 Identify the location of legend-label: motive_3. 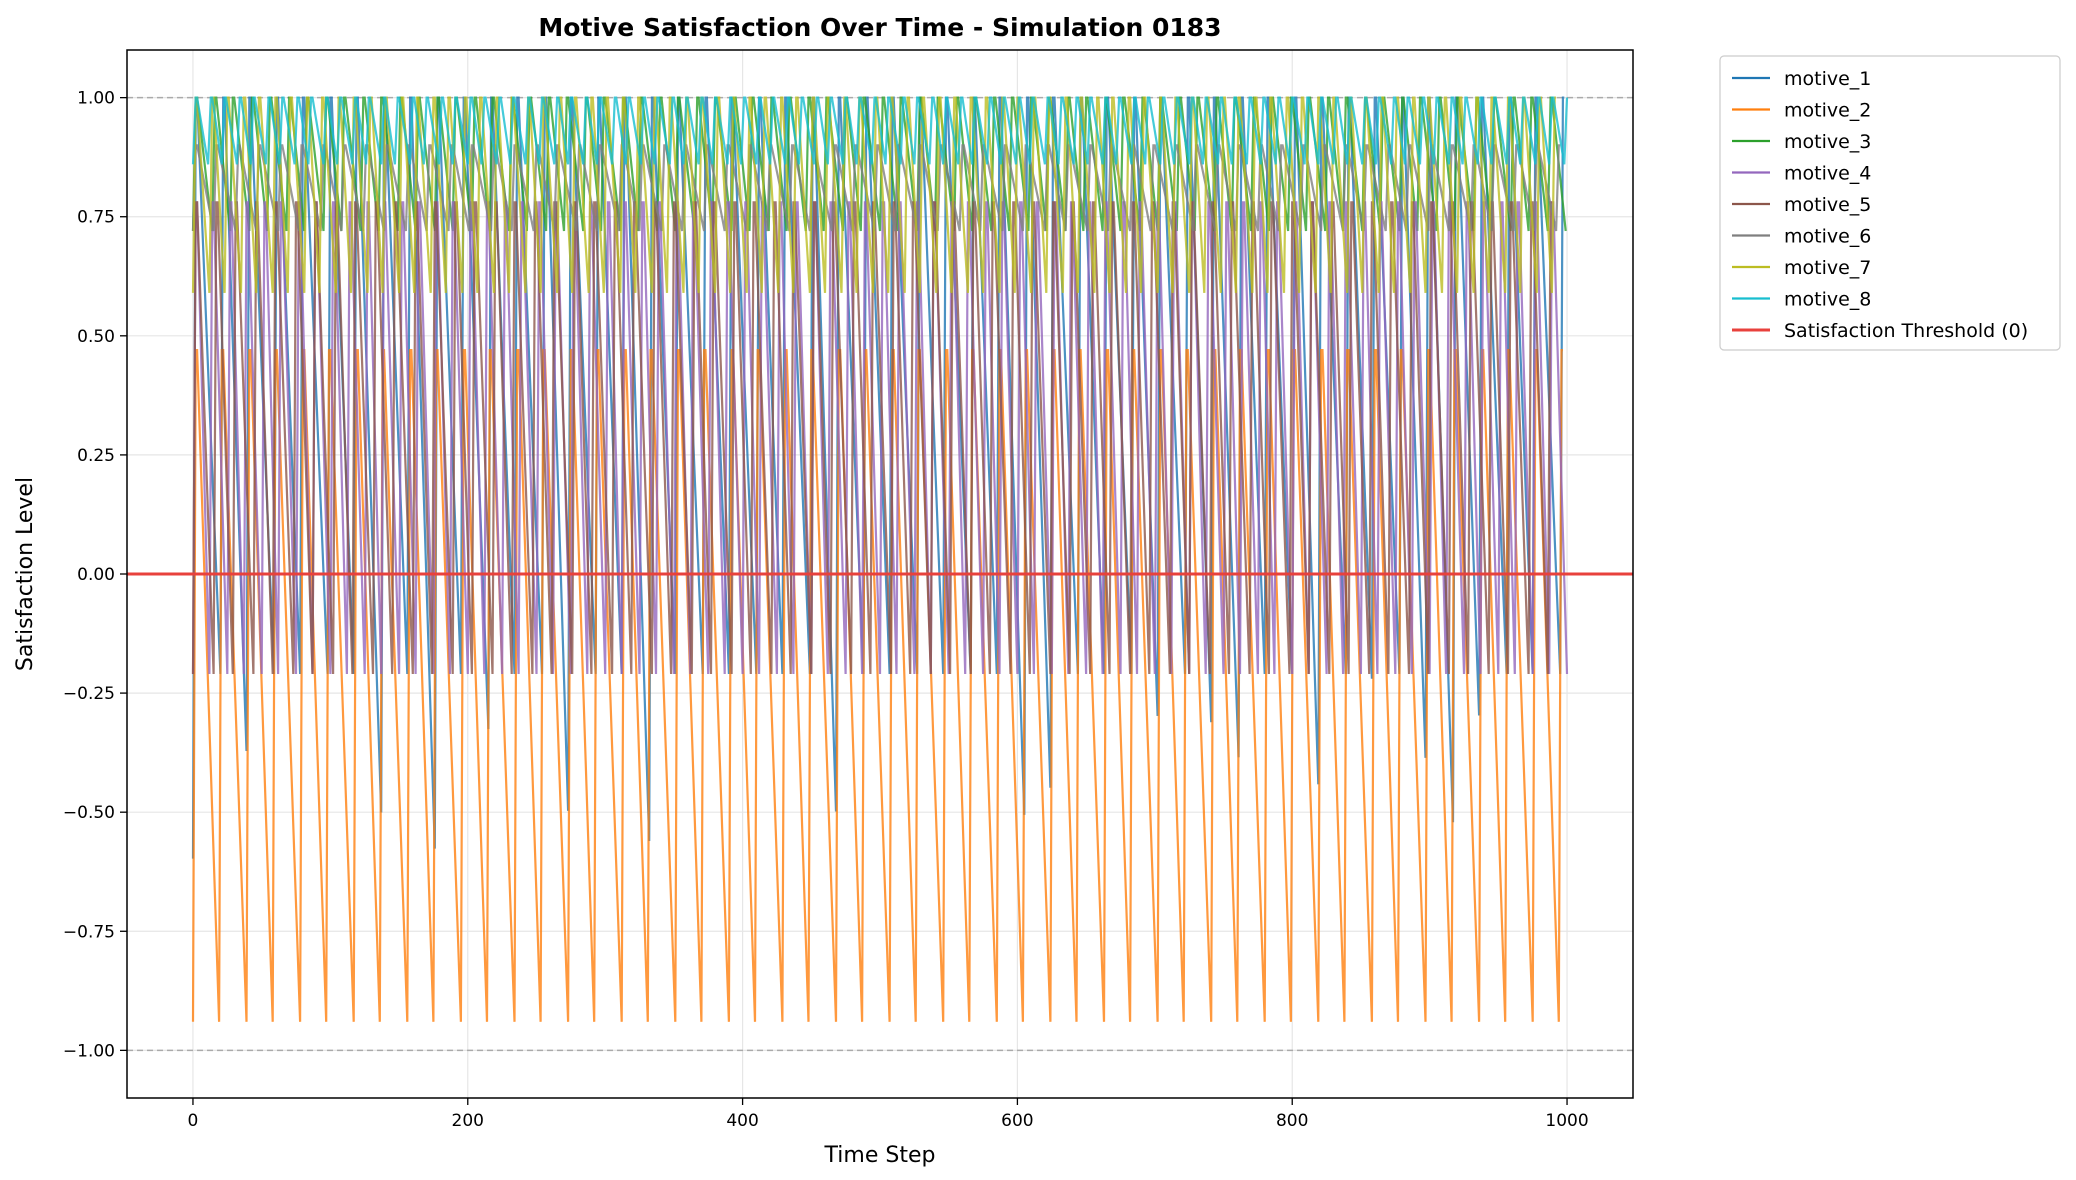
(1827, 142).